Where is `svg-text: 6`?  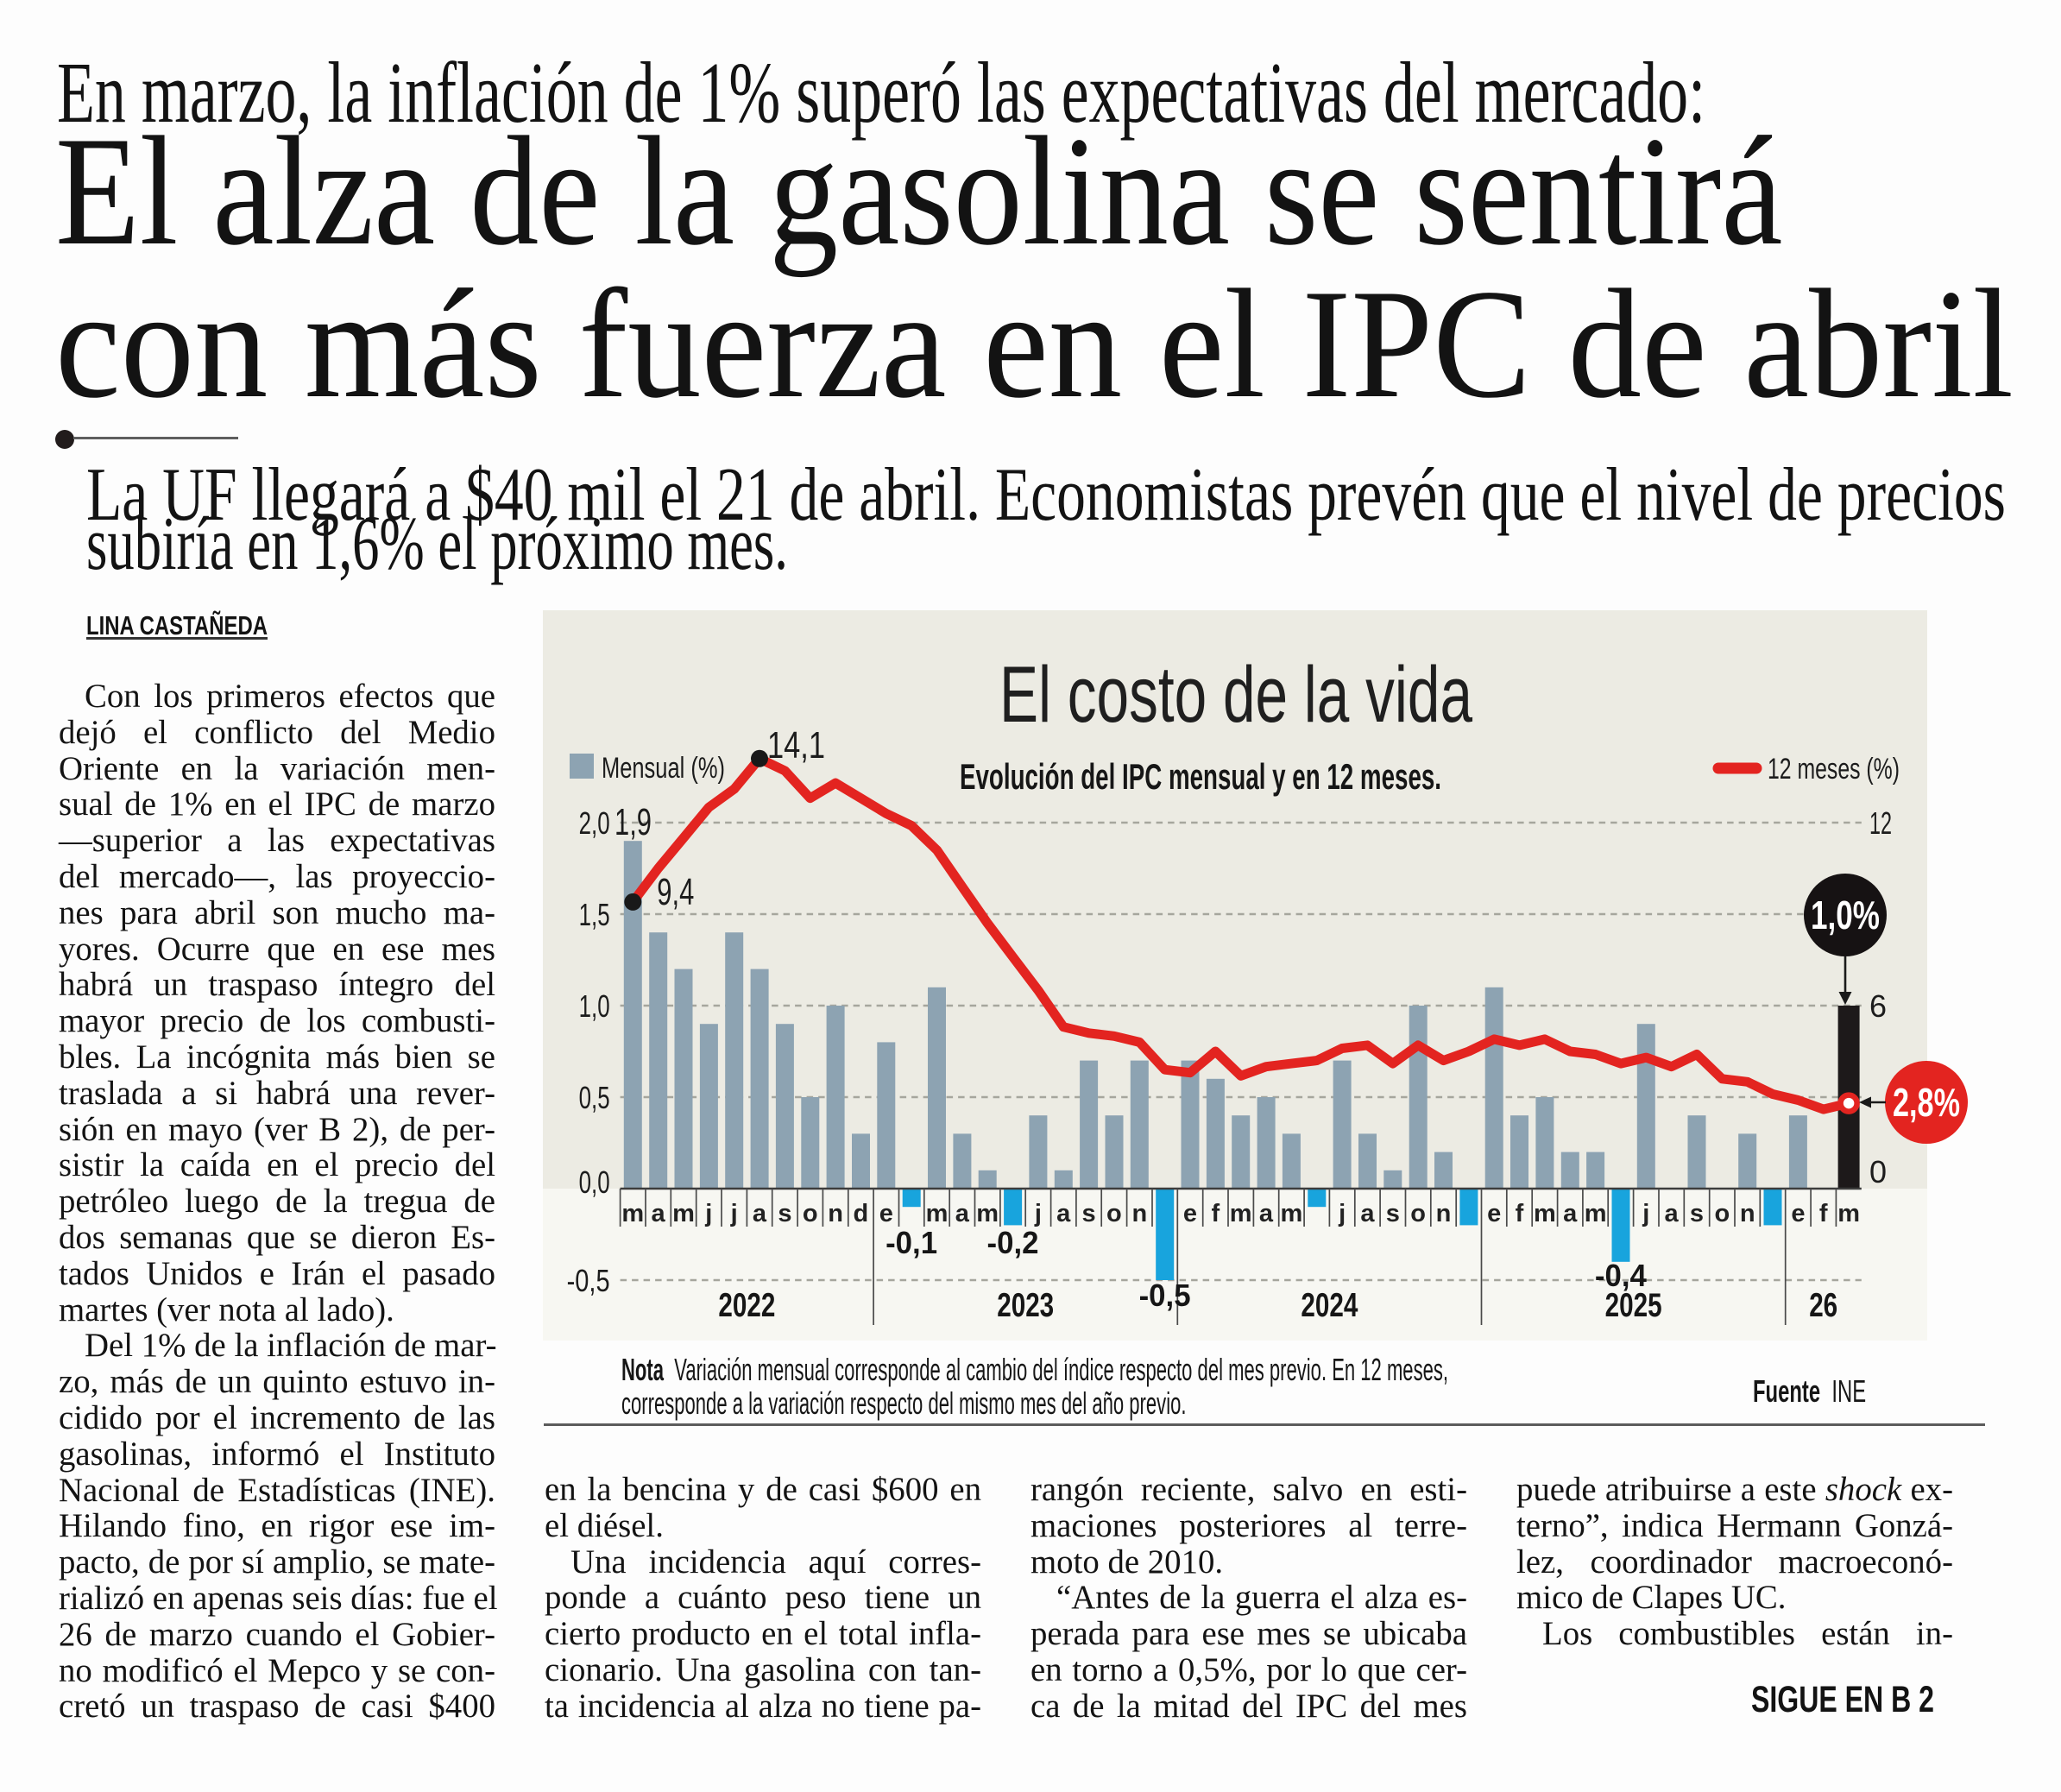 svg-text: 6 is located at coordinates (1878, 1006).